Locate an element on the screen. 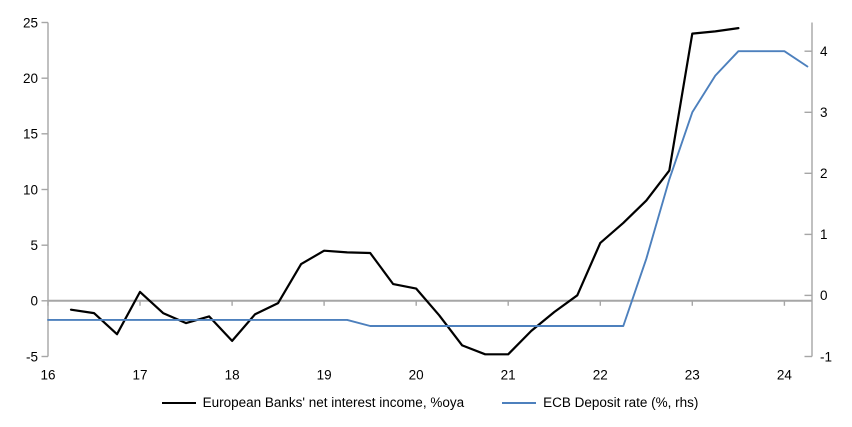  x-tick-label-22: 22 is located at coordinates (600, 375).